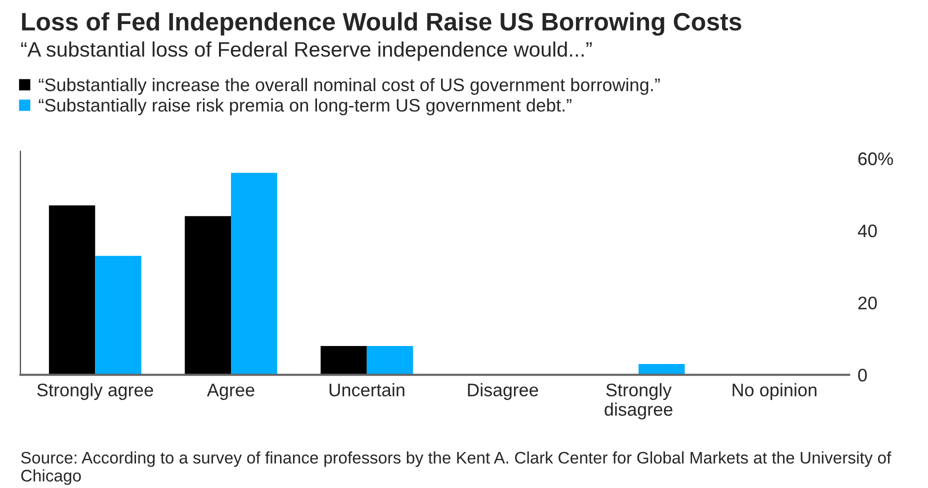 The image size is (928, 488). What do you see at coordinates (867, 303) in the screenshot?
I see `y-tick-label: 20` at bounding box center [867, 303].